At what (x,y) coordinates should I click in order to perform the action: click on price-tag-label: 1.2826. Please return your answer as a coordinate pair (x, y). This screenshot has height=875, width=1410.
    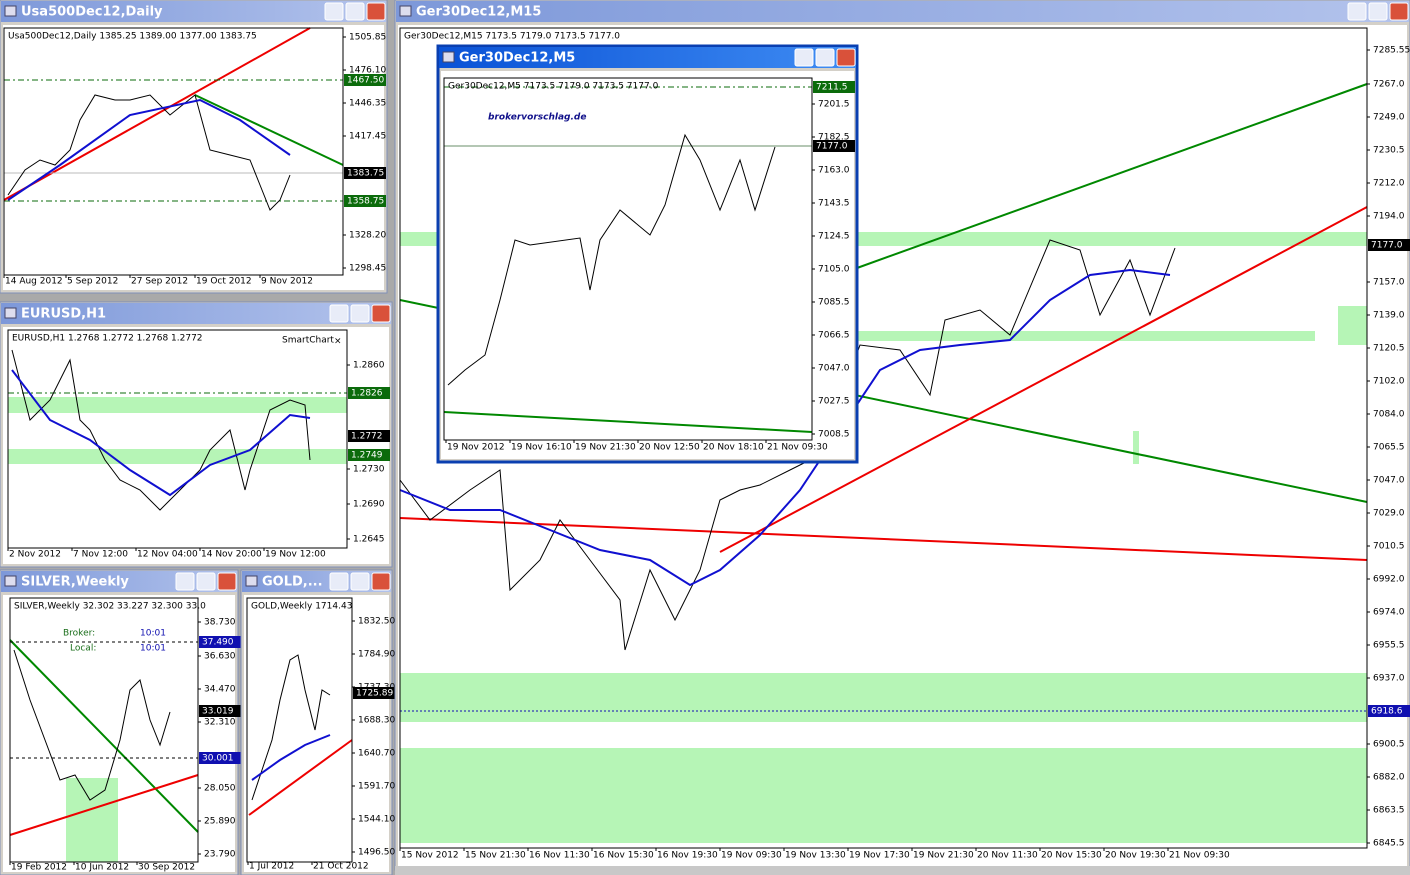
    Looking at the image, I should click on (367, 394).